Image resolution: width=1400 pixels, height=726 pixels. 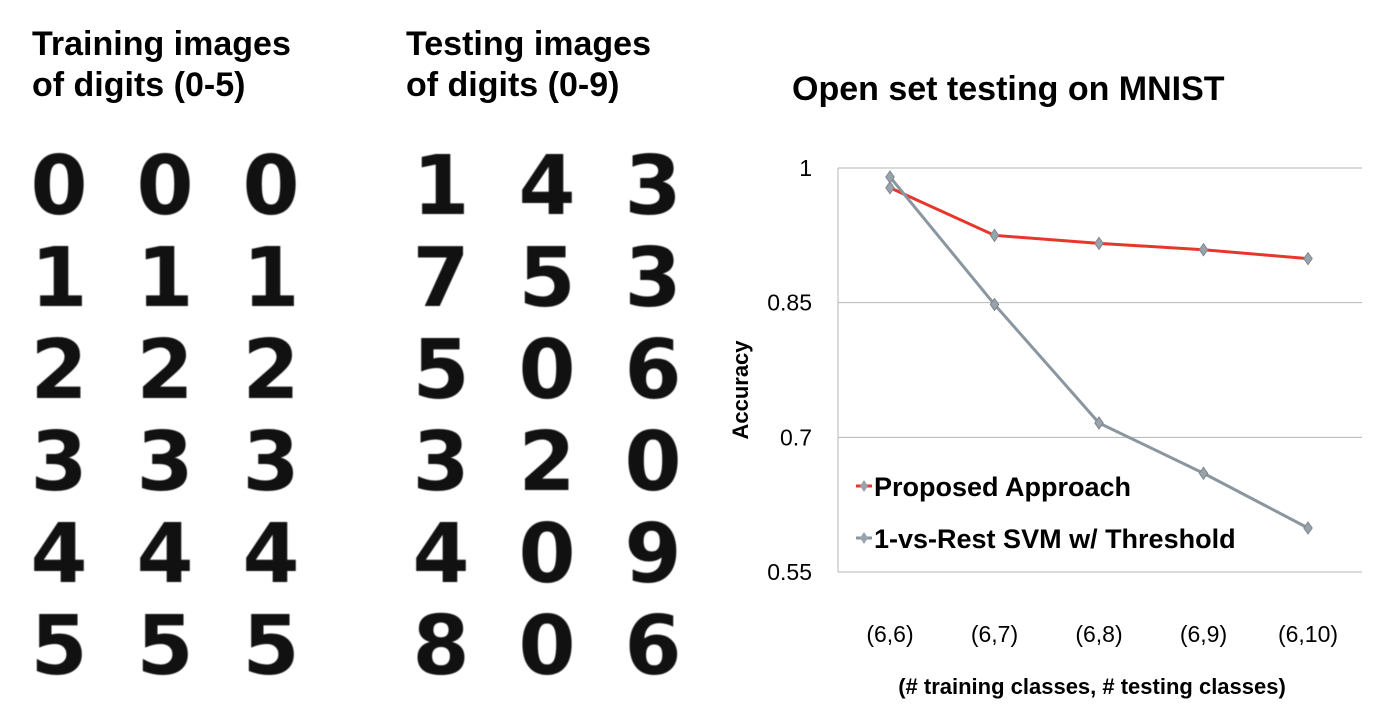 What do you see at coordinates (994, 634) in the screenshot?
I see `x-tick-label: (6,7)` at bounding box center [994, 634].